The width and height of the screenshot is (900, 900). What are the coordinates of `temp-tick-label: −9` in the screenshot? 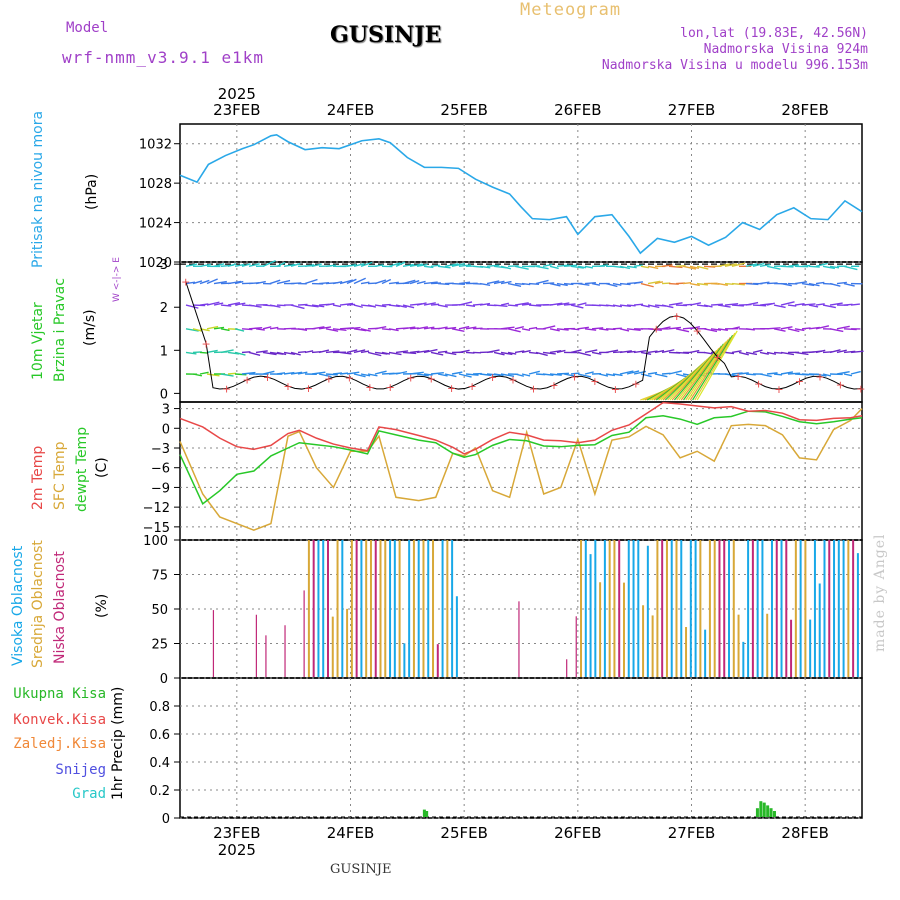 It's located at (160, 488).